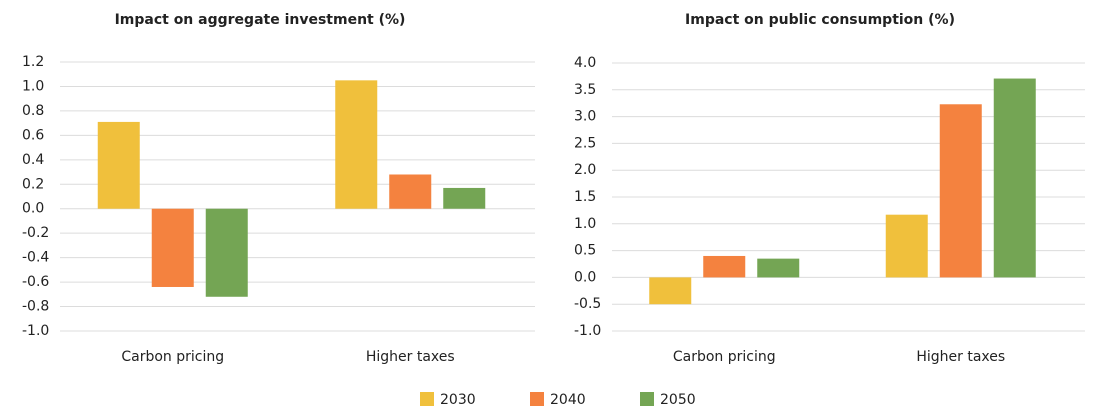 The width and height of the screenshot is (1094, 407). What do you see at coordinates (678, 399) in the screenshot?
I see `legend-label: 2050` at bounding box center [678, 399].